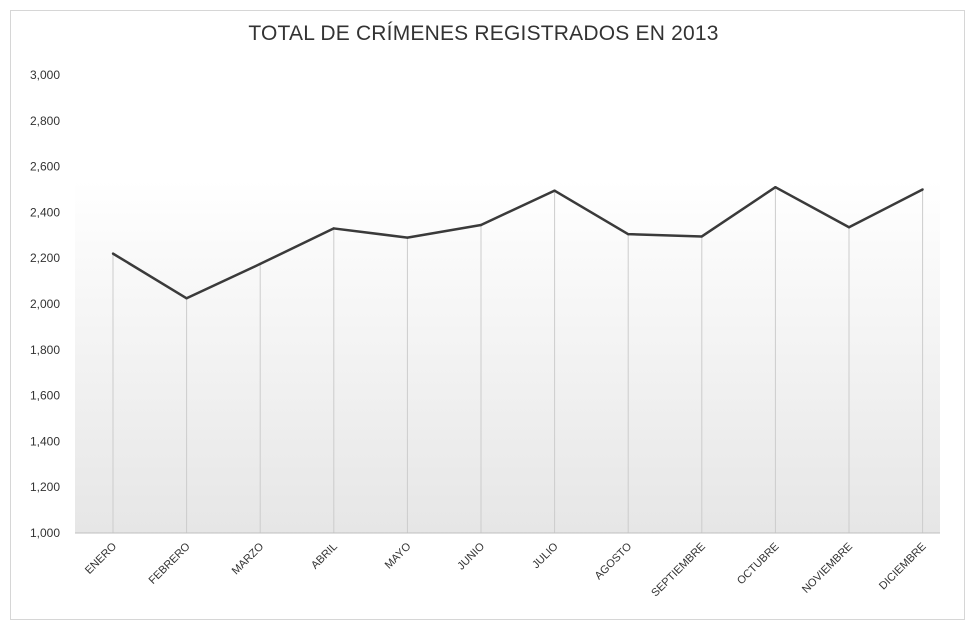  Describe the element at coordinates (903, 567) in the screenshot. I see `x-tick-label: DICIEMBRE` at that location.